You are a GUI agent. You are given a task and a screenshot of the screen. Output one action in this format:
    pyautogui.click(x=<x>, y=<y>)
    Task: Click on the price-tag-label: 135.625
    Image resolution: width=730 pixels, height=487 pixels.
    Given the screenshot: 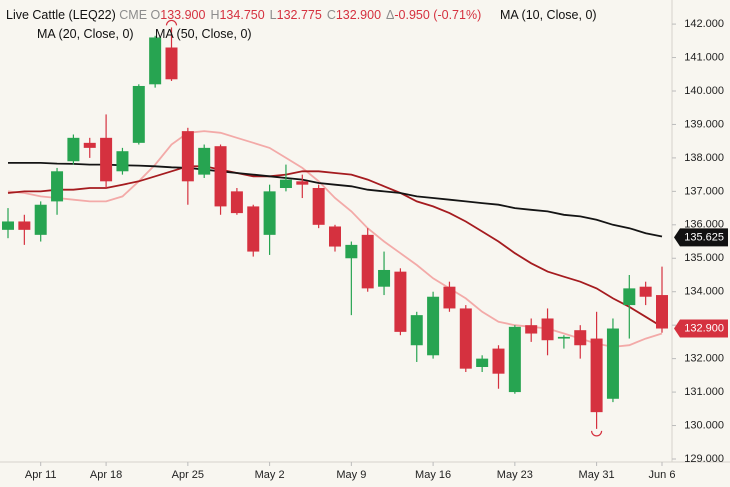 What is the action you would take?
    pyautogui.click(x=704, y=237)
    